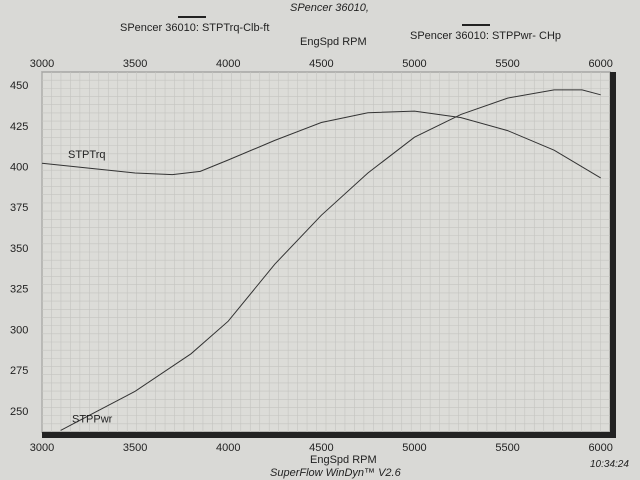 The image size is (640, 480). What do you see at coordinates (333, 42) in the screenshot?
I see `x-axis-title-top: EngSpd RPM` at bounding box center [333, 42].